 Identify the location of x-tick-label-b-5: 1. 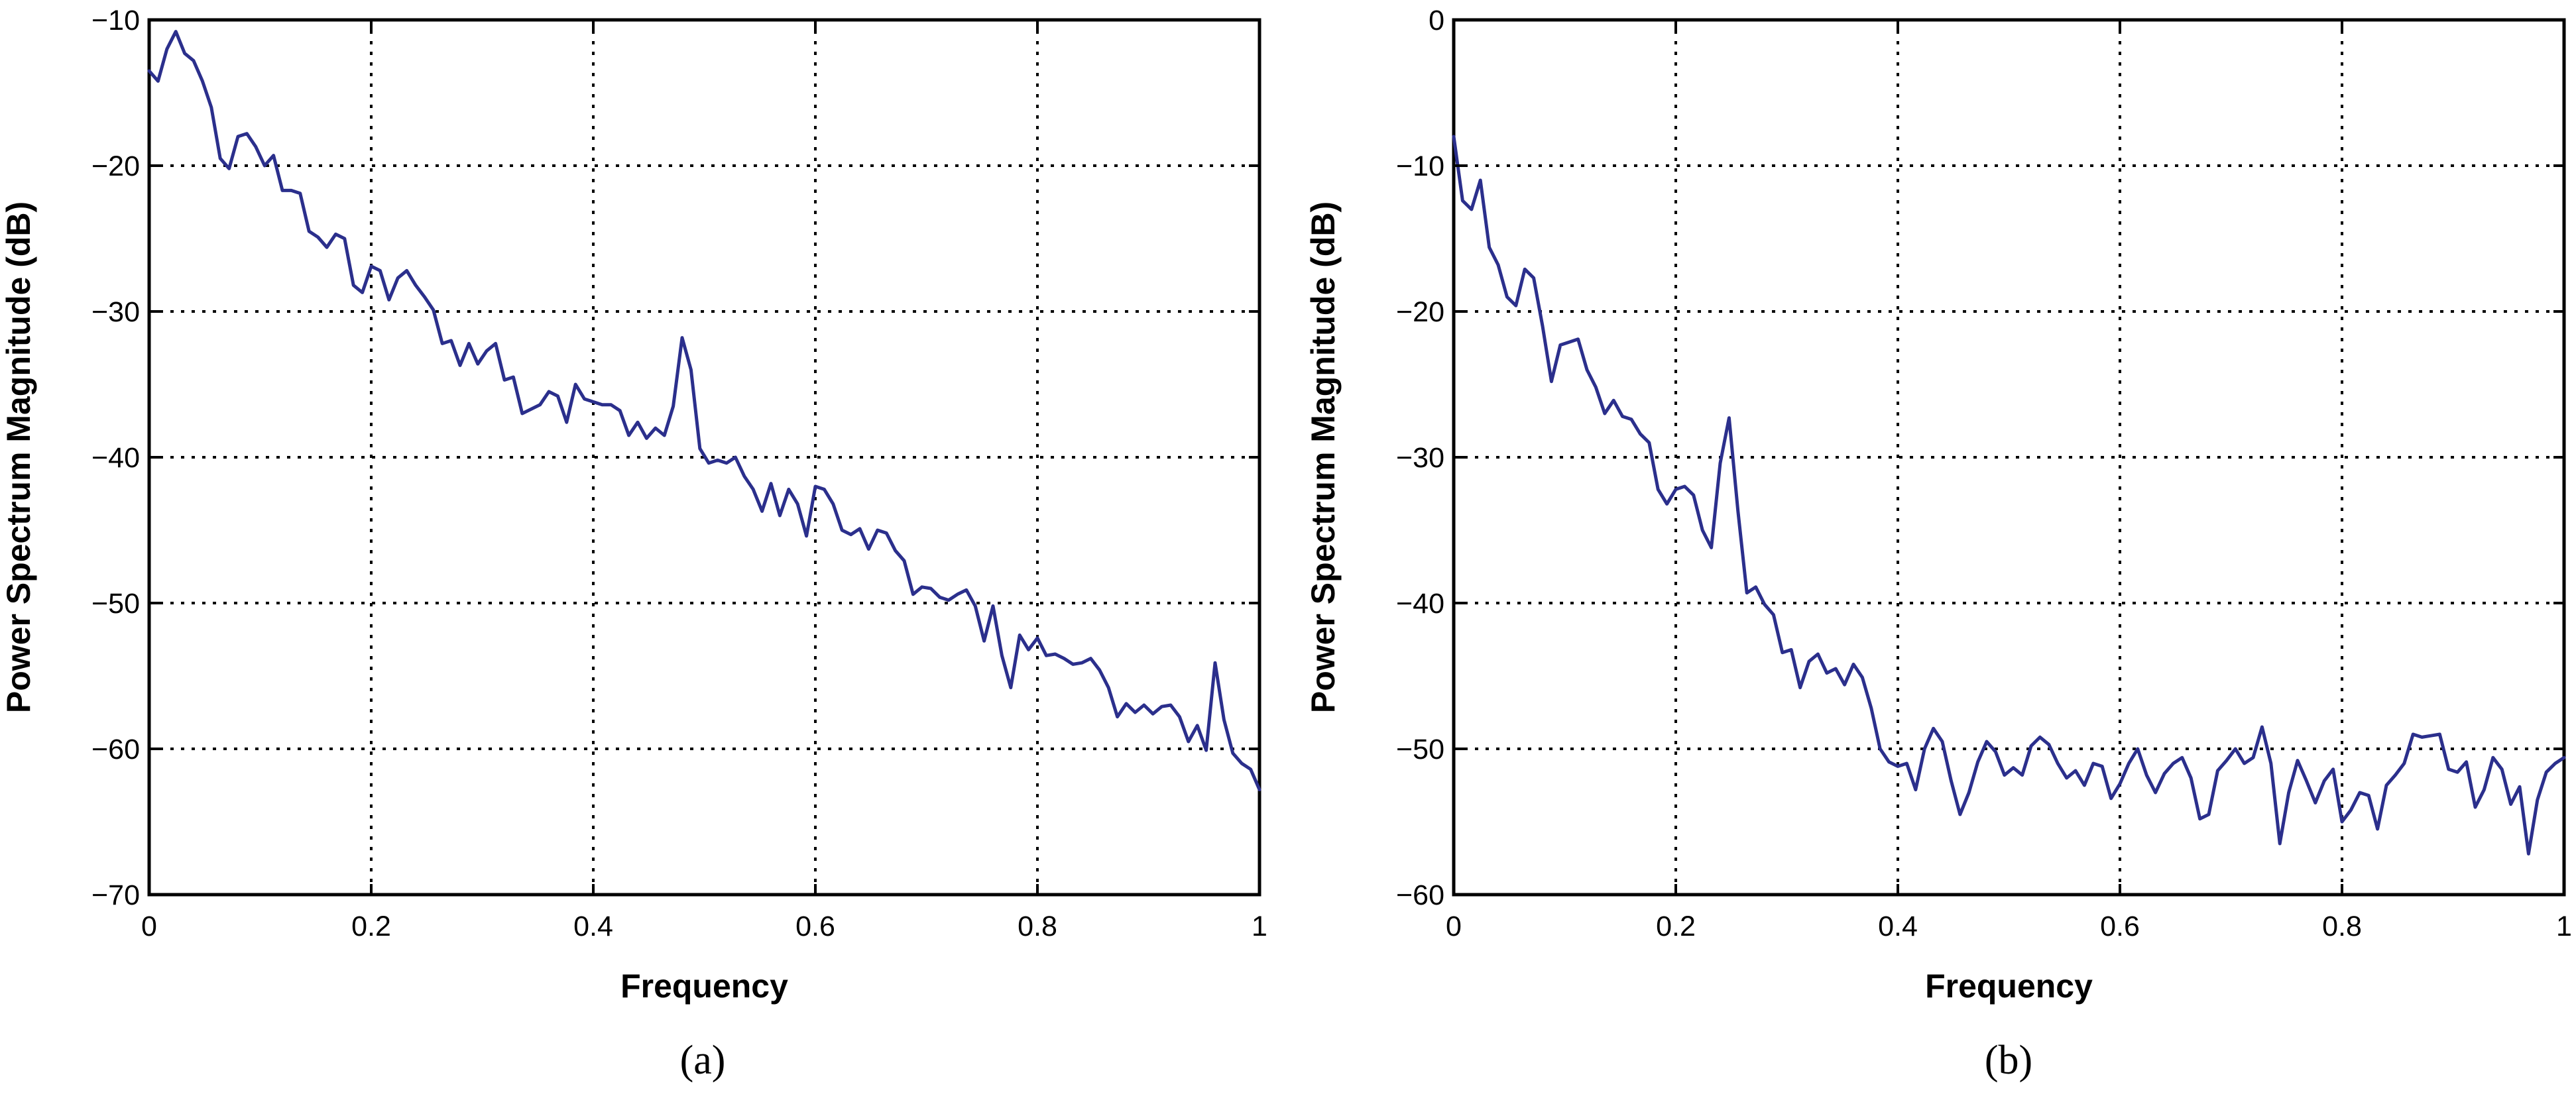
(2564, 927).